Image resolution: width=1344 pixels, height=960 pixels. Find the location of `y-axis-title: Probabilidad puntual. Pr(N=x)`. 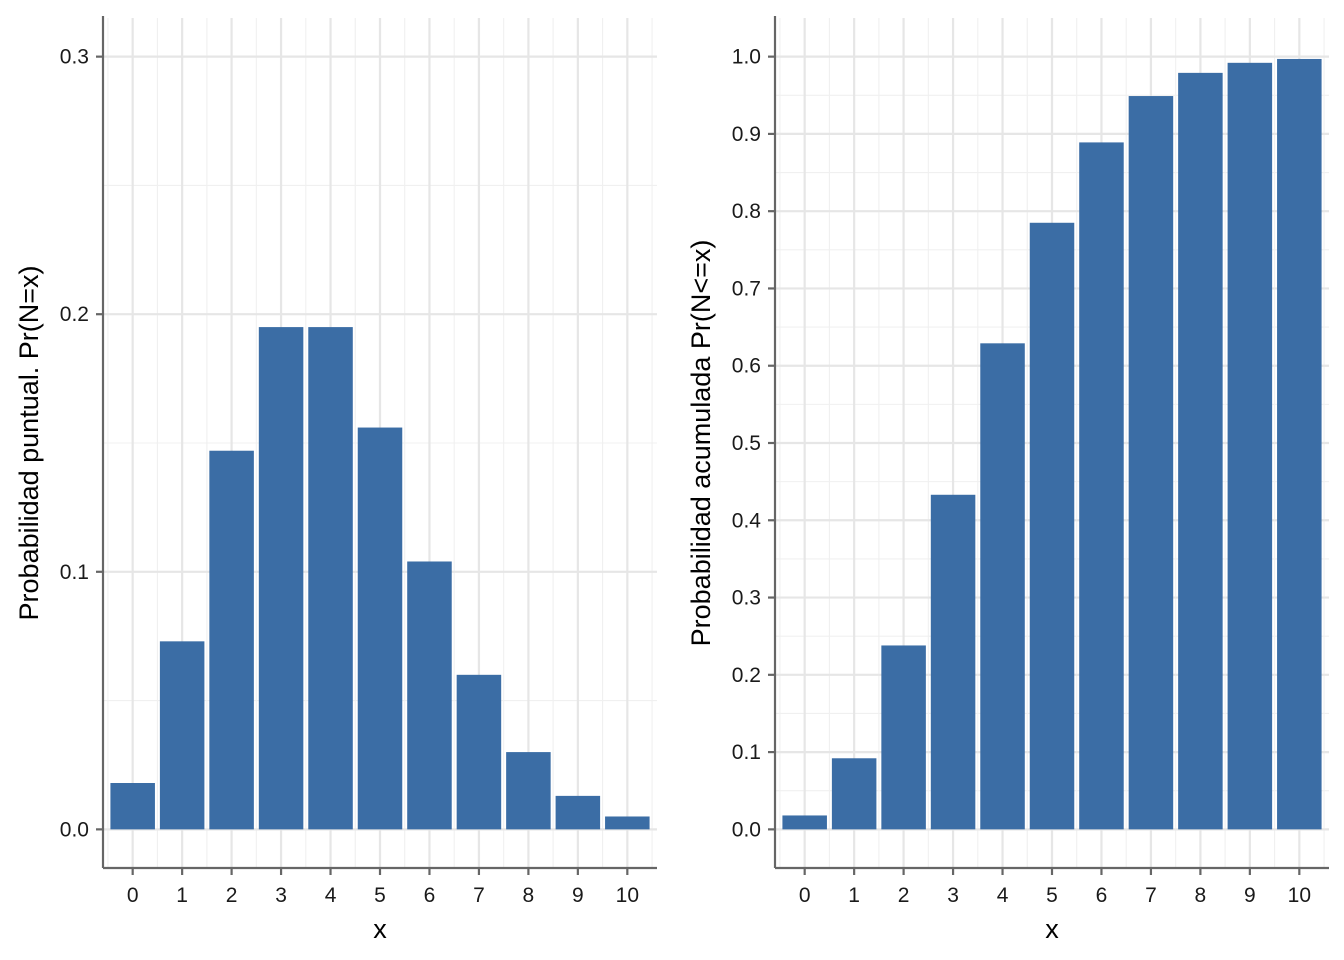

y-axis-title: Probabilidad puntual. Pr(N=x) is located at coordinates (29, 443).